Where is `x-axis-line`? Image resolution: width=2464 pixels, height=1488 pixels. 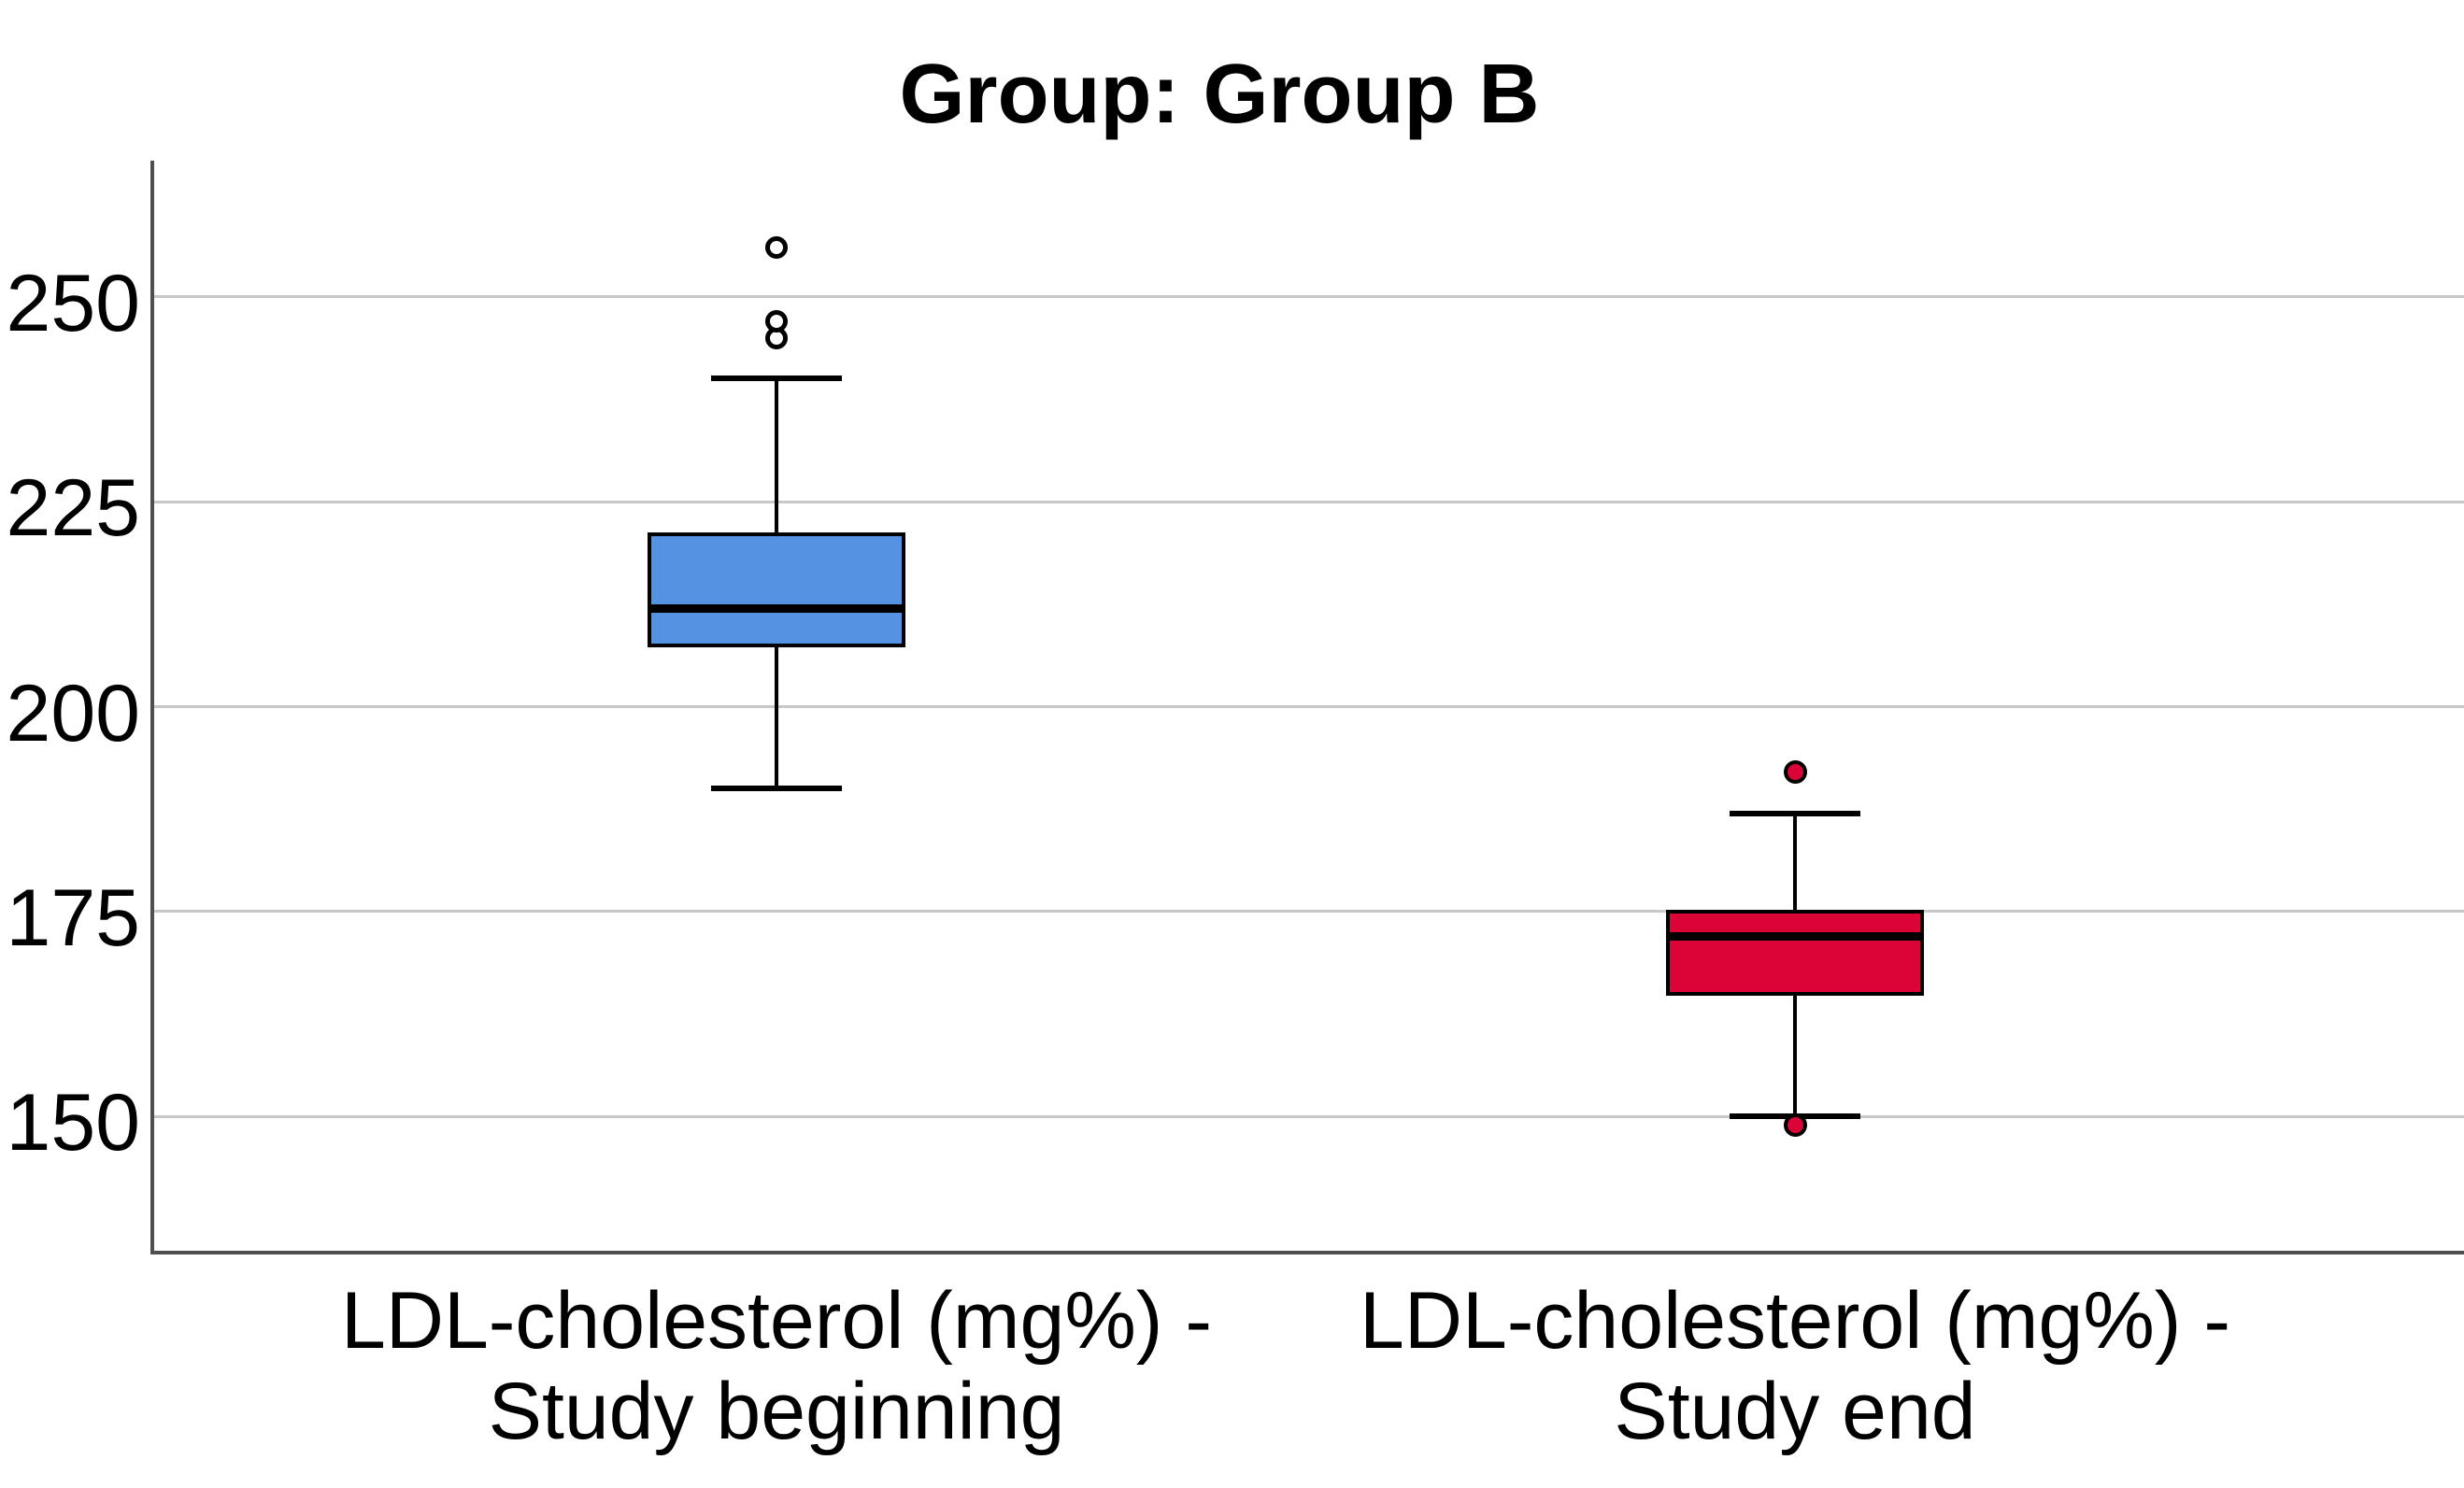 x-axis-line is located at coordinates (1307, 1252).